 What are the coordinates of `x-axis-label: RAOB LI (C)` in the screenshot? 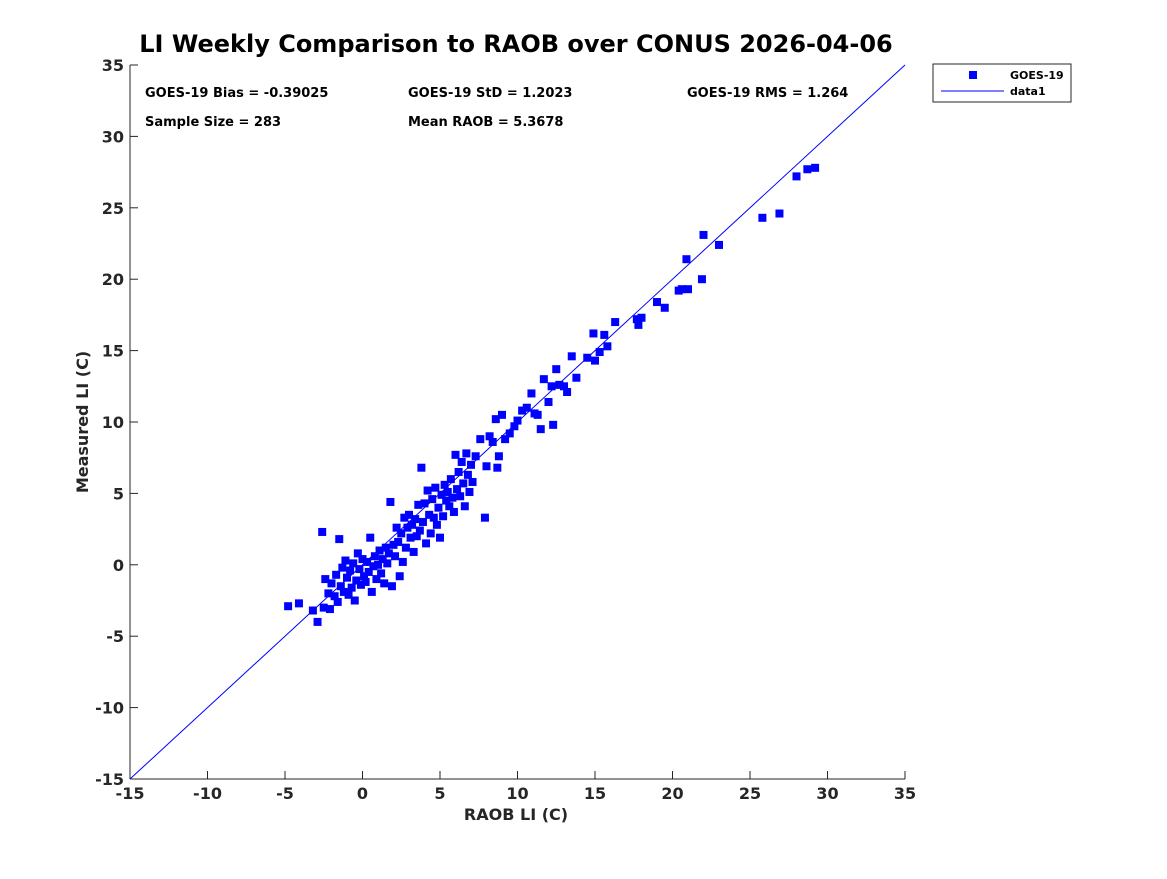 It's located at (516, 814).